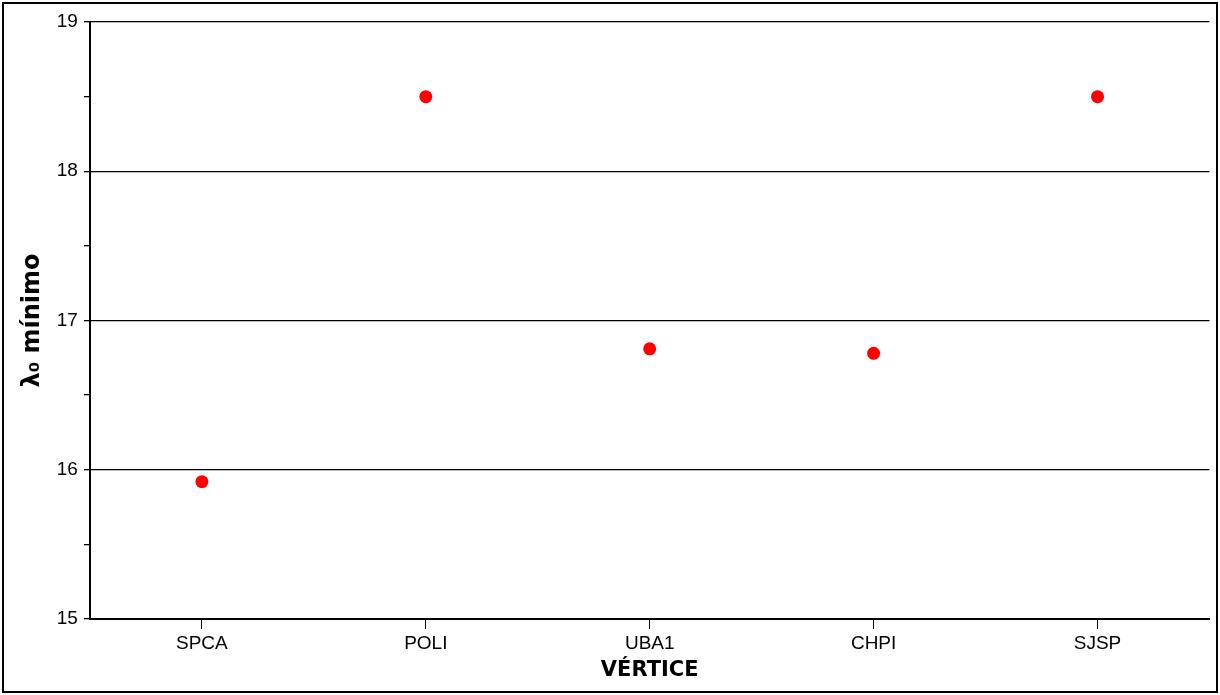 The height and width of the screenshot is (695, 1220). I want to click on x-tick-label: POLI, so click(426, 642).